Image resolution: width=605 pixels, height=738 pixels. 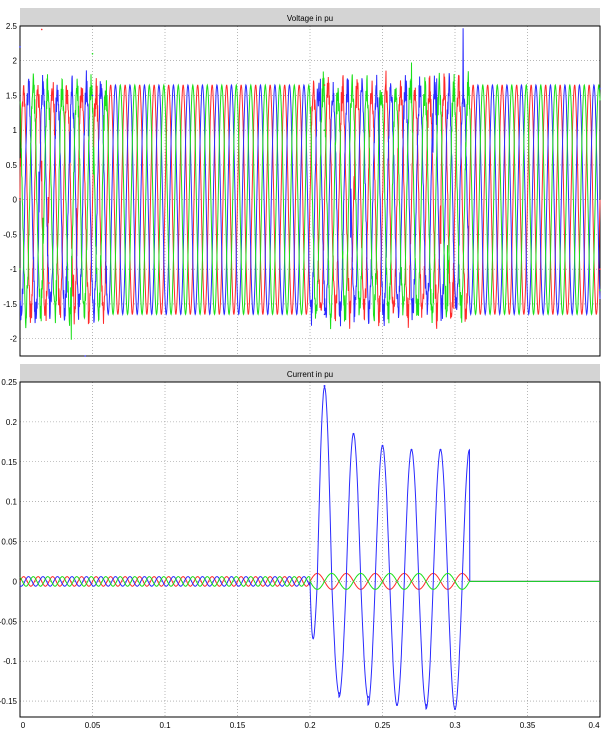 What do you see at coordinates (165, 725) in the screenshot?
I see `current-x-tick-label: 0.1` at bounding box center [165, 725].